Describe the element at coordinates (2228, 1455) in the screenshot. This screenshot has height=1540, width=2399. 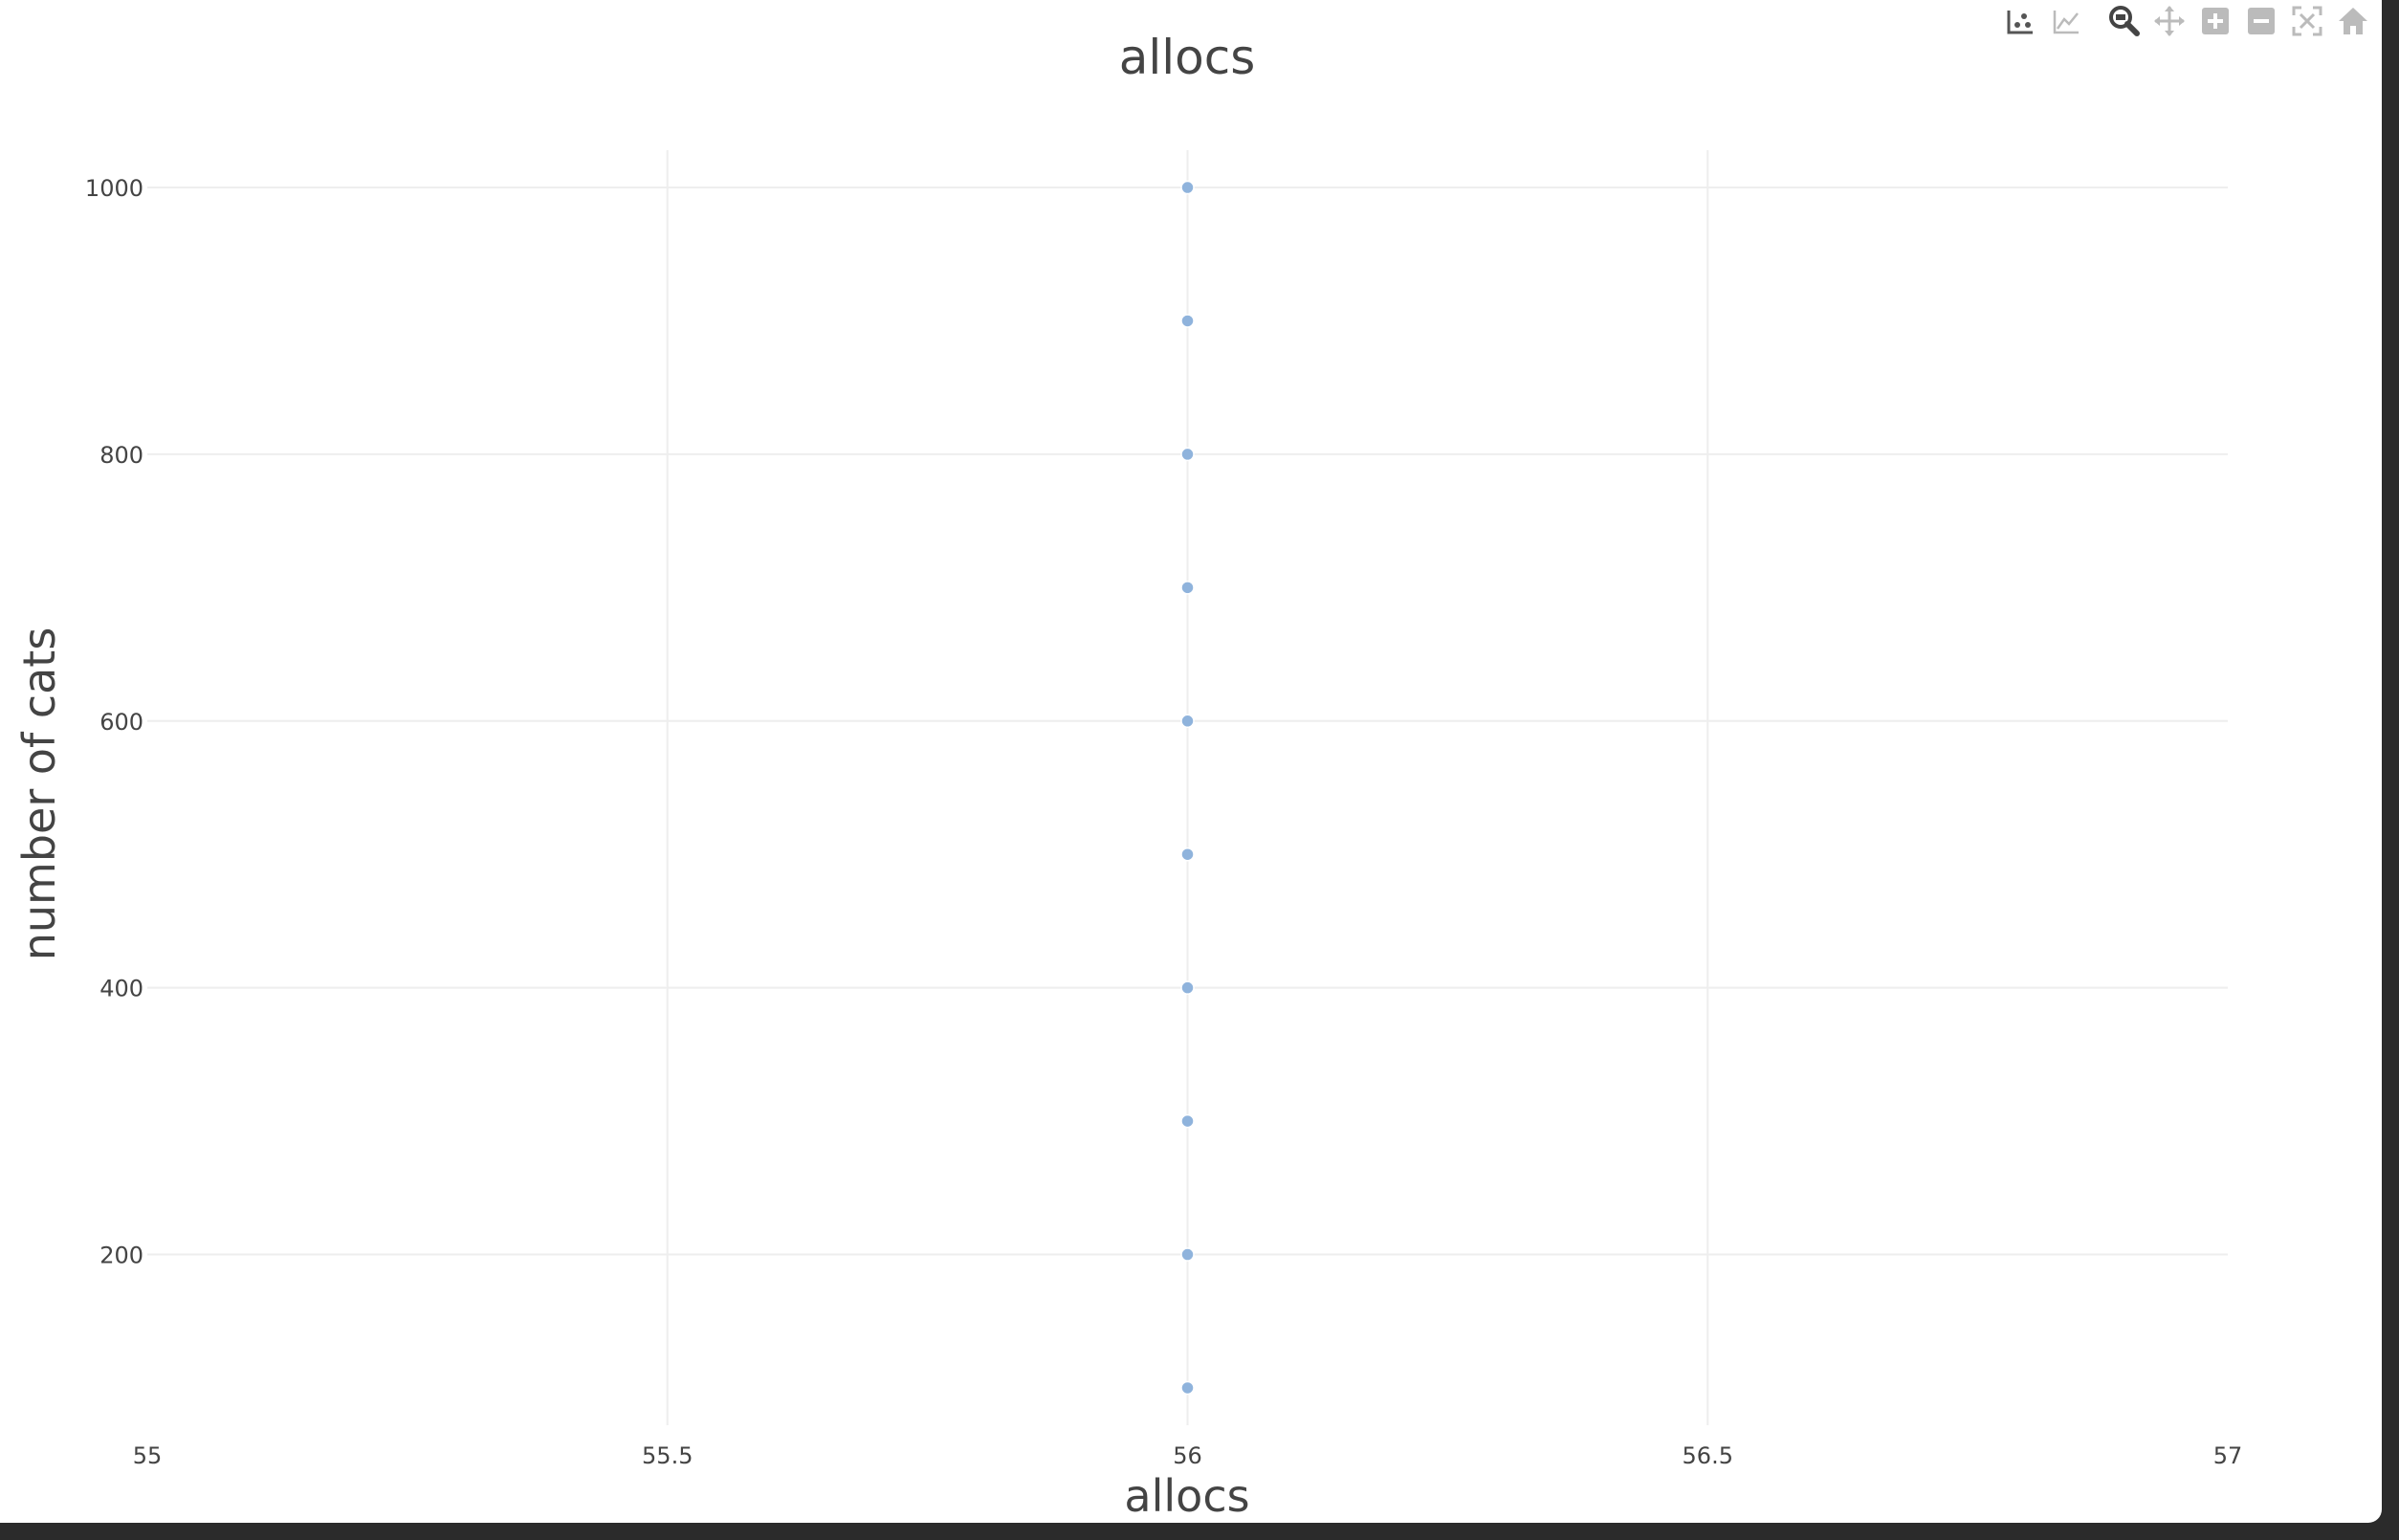
I see `x-tick-label: 57` at that location.